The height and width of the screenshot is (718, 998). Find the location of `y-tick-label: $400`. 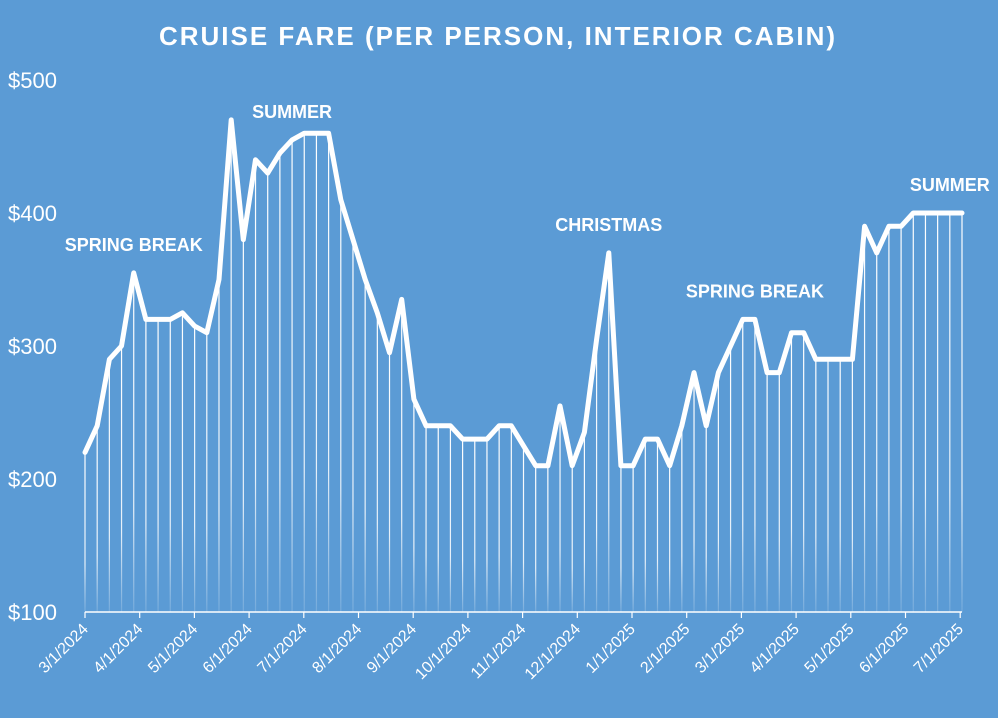

y-tick-label: $400 is located at coordinates (32, 213).